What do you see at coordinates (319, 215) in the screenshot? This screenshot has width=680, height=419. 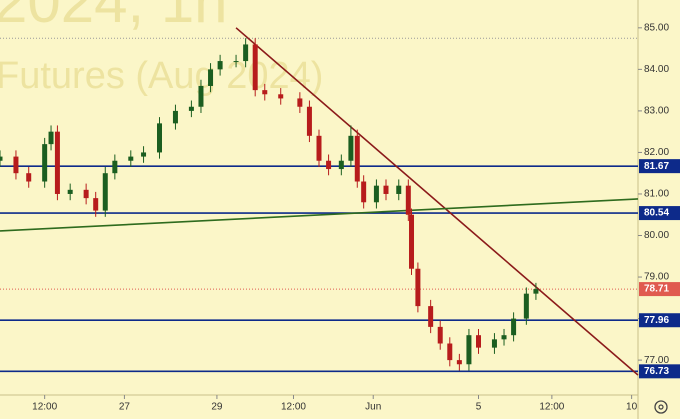 I see `trendline` at bounding box center [319, 215].